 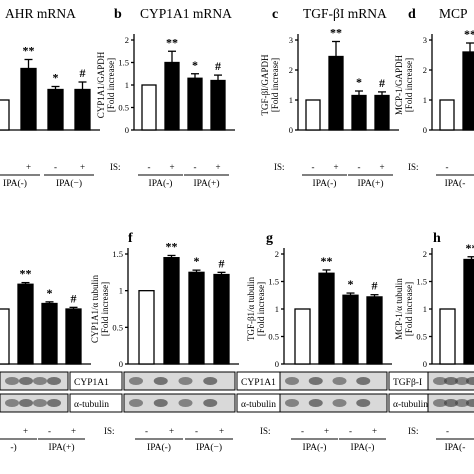 I want to click on group-label: IPA(−), so click(x=69, y=183).